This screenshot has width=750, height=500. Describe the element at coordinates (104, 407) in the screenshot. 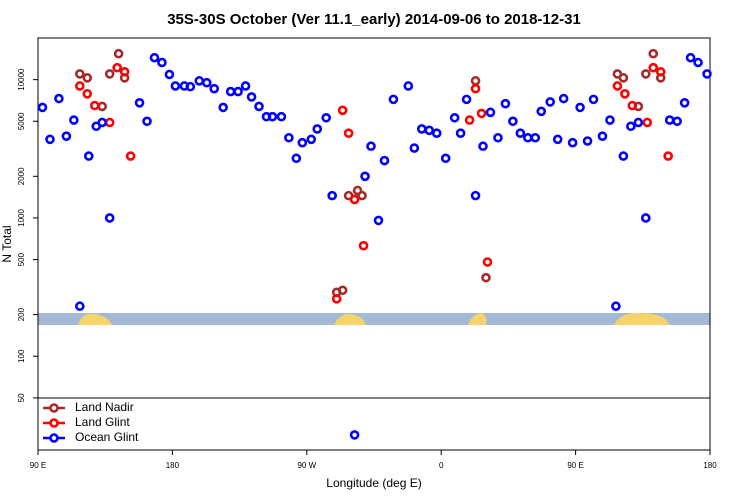

I see `legend-label: Land Nadir` at that location.